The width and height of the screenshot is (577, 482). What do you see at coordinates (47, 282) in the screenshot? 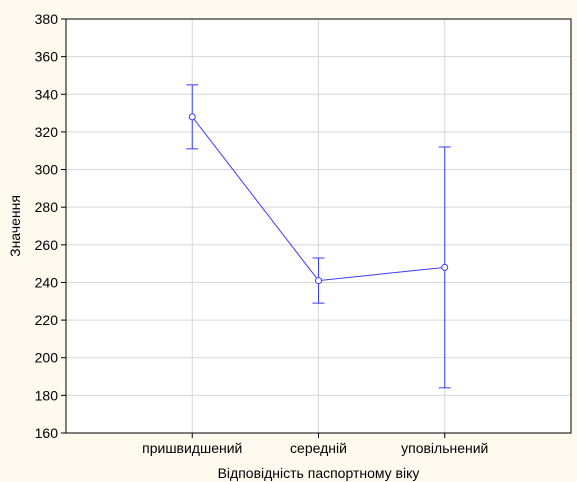
I see `y-tick-label: 240` at bounding box center [47, 282].